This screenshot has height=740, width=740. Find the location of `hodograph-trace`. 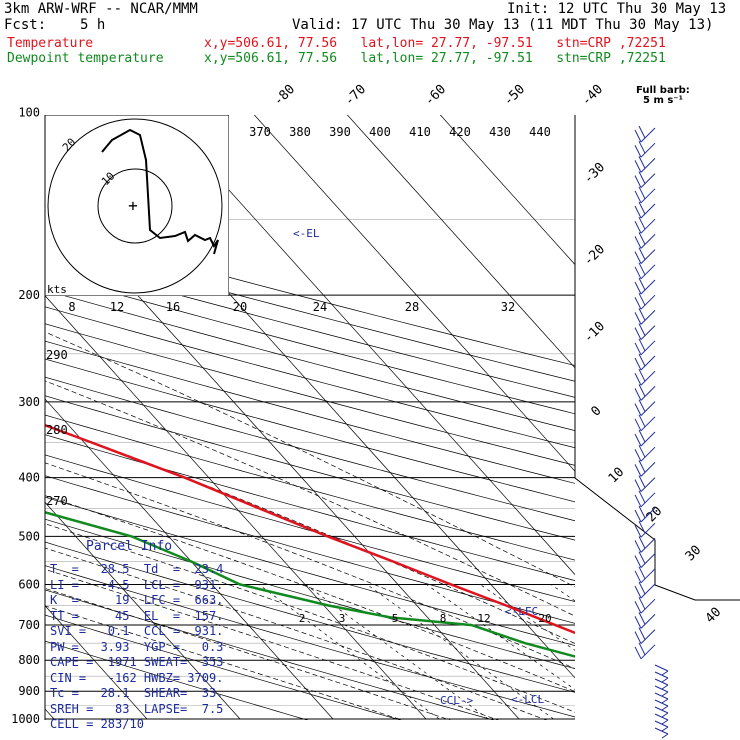

hodograph-trace is located at coordinates (160, 191).